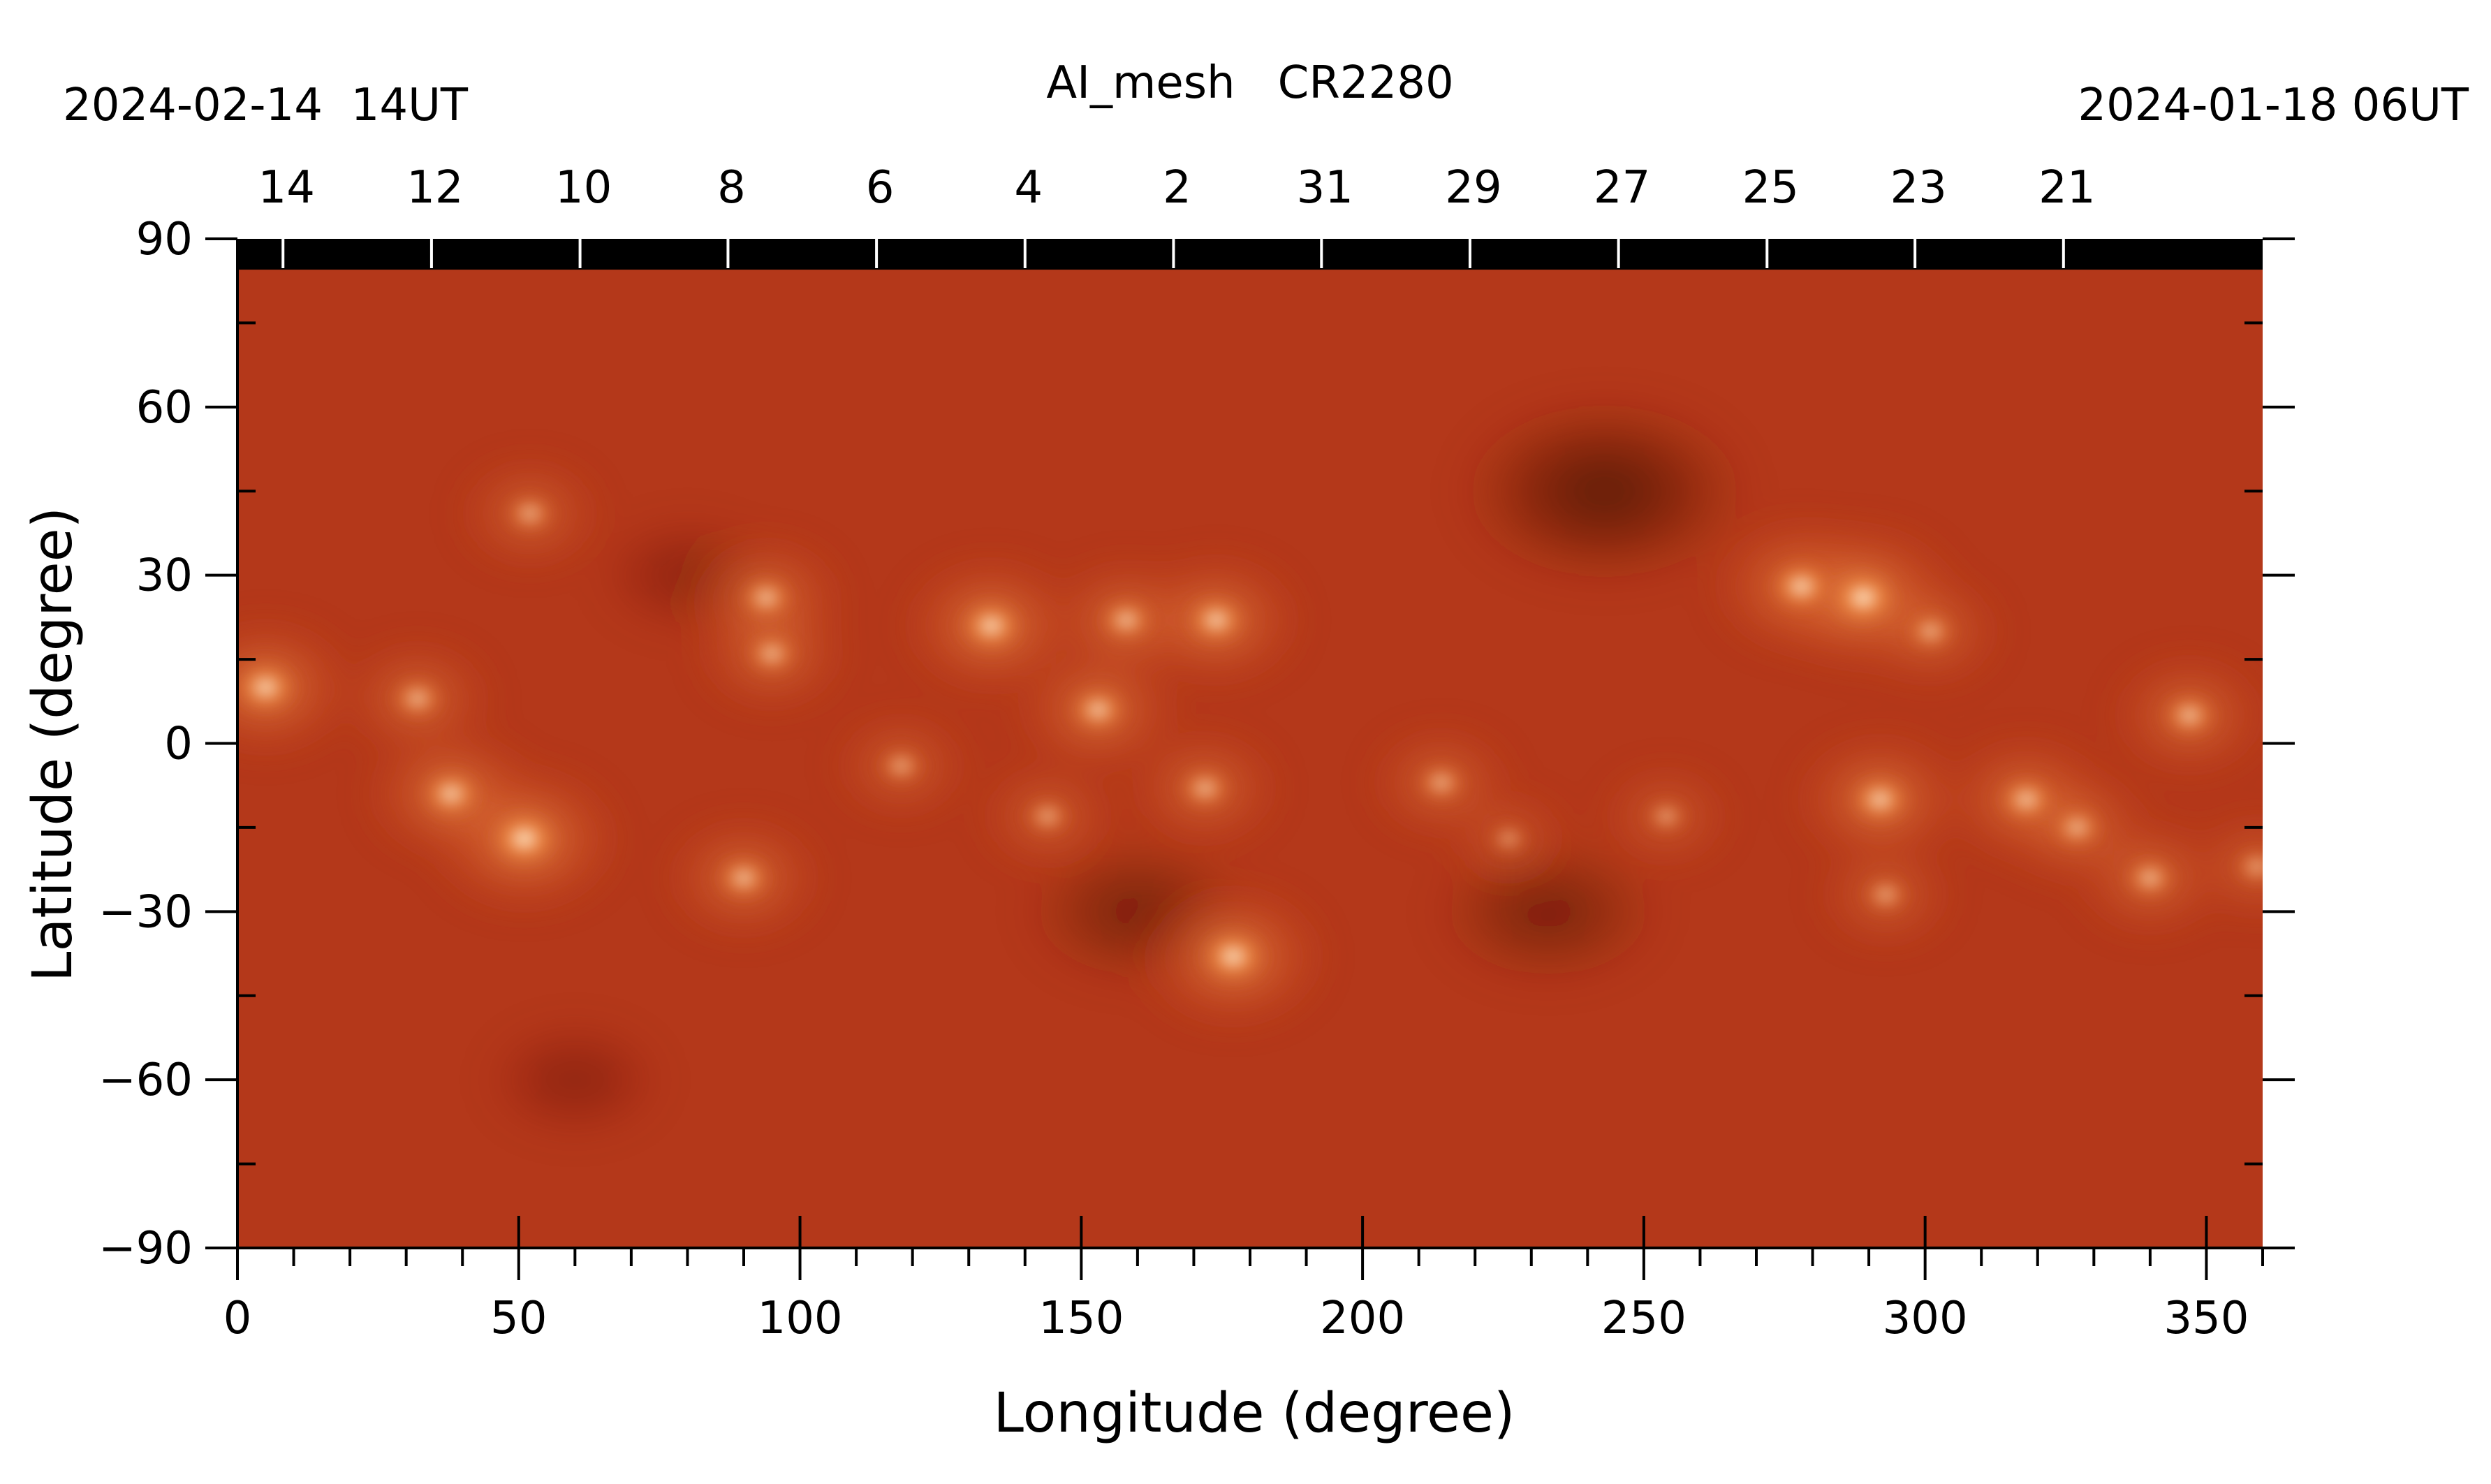  What do you see at coordinates (266, 106) in the screenshot?
I see `start-time-label: 2024-02-14 14UT` at bounding box center [266, 106].